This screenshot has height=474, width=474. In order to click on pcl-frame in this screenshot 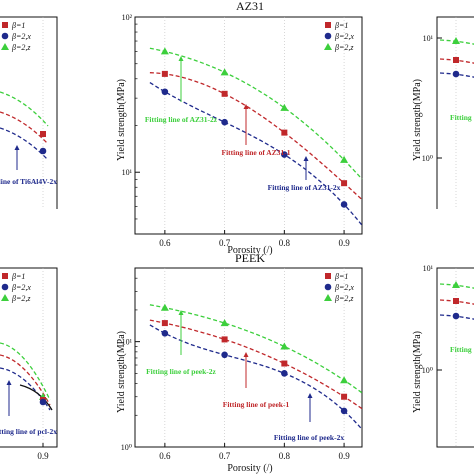, I will do `click(29, 357)`.